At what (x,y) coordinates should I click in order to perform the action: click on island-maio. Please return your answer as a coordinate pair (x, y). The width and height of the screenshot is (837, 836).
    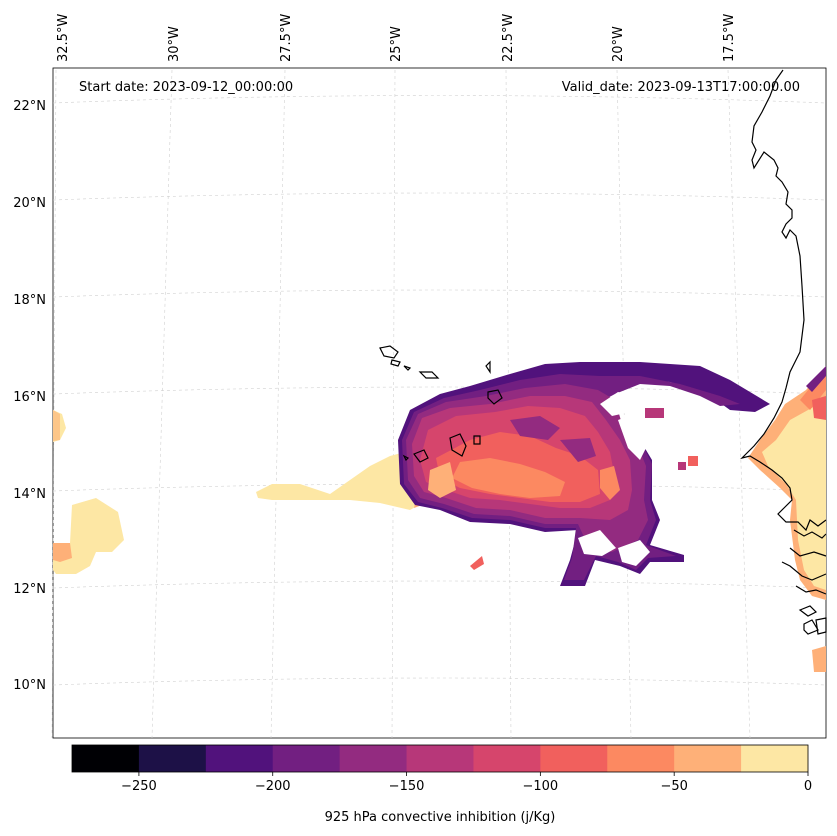
    Looking at the image, I should click on (477, 440).